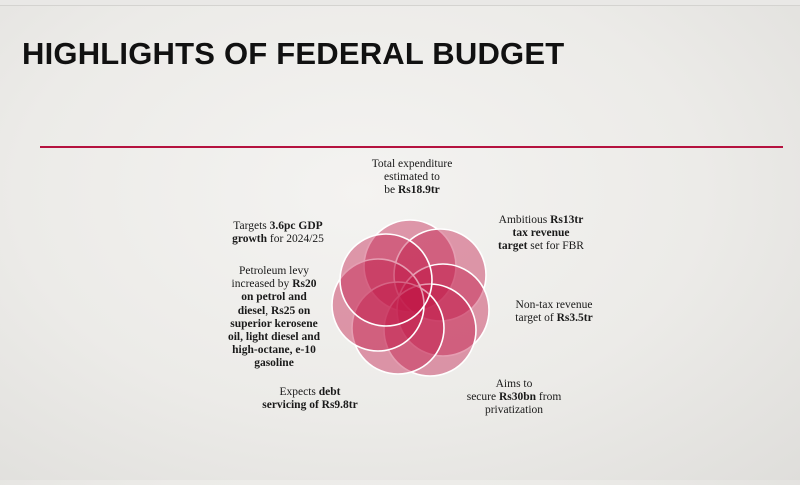 The width and height of the screenshot is (800, 485). I want to click on label-bold-text: oil, light diesel and, so click(274, 337).